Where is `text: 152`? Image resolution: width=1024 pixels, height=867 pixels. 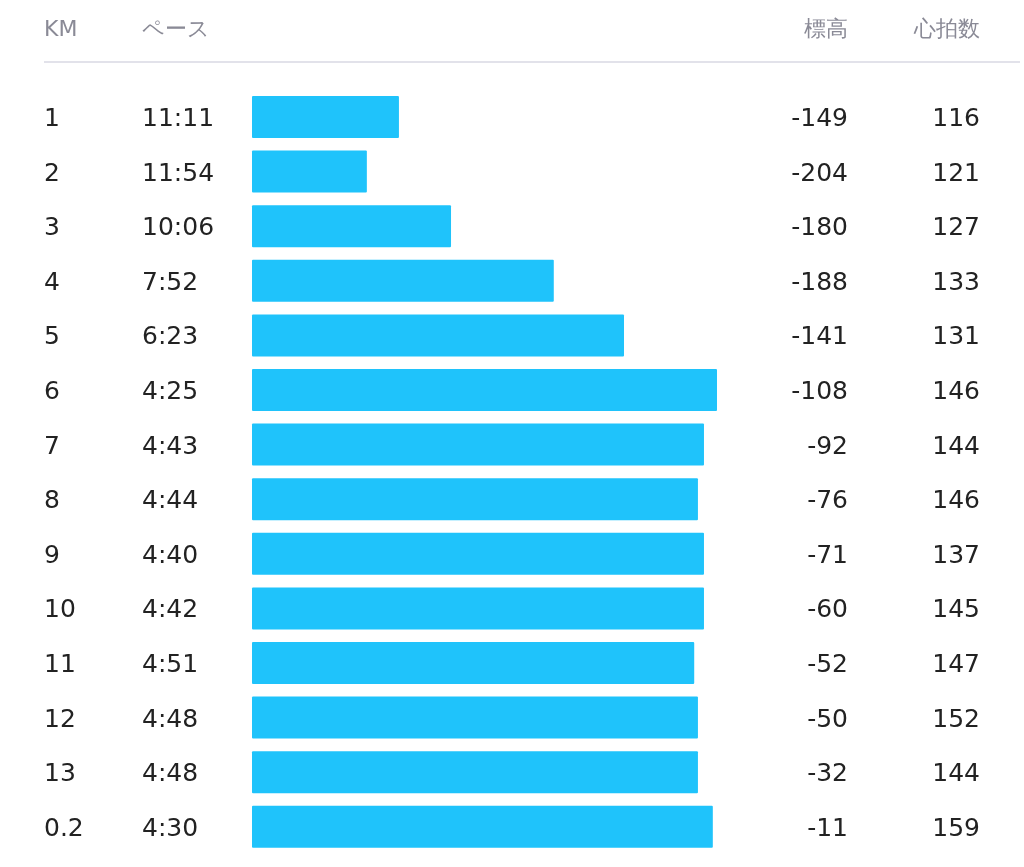
text: 152 is located at coordinates (956, 718).